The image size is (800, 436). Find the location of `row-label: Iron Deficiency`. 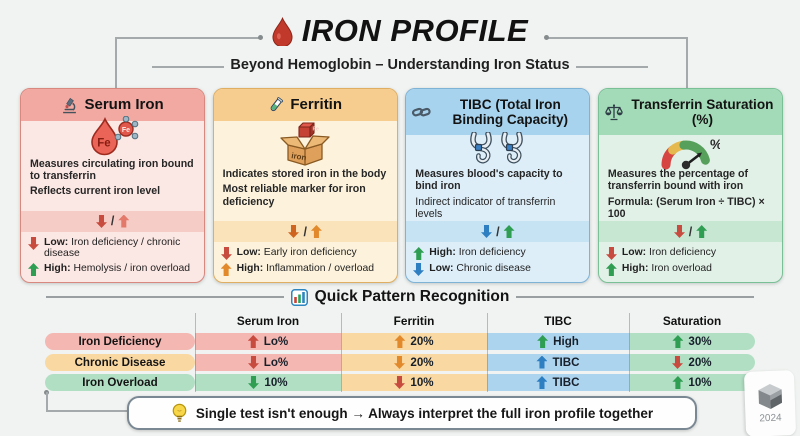

row-label: Iron Deficiency is located at coordinates (120, 341).